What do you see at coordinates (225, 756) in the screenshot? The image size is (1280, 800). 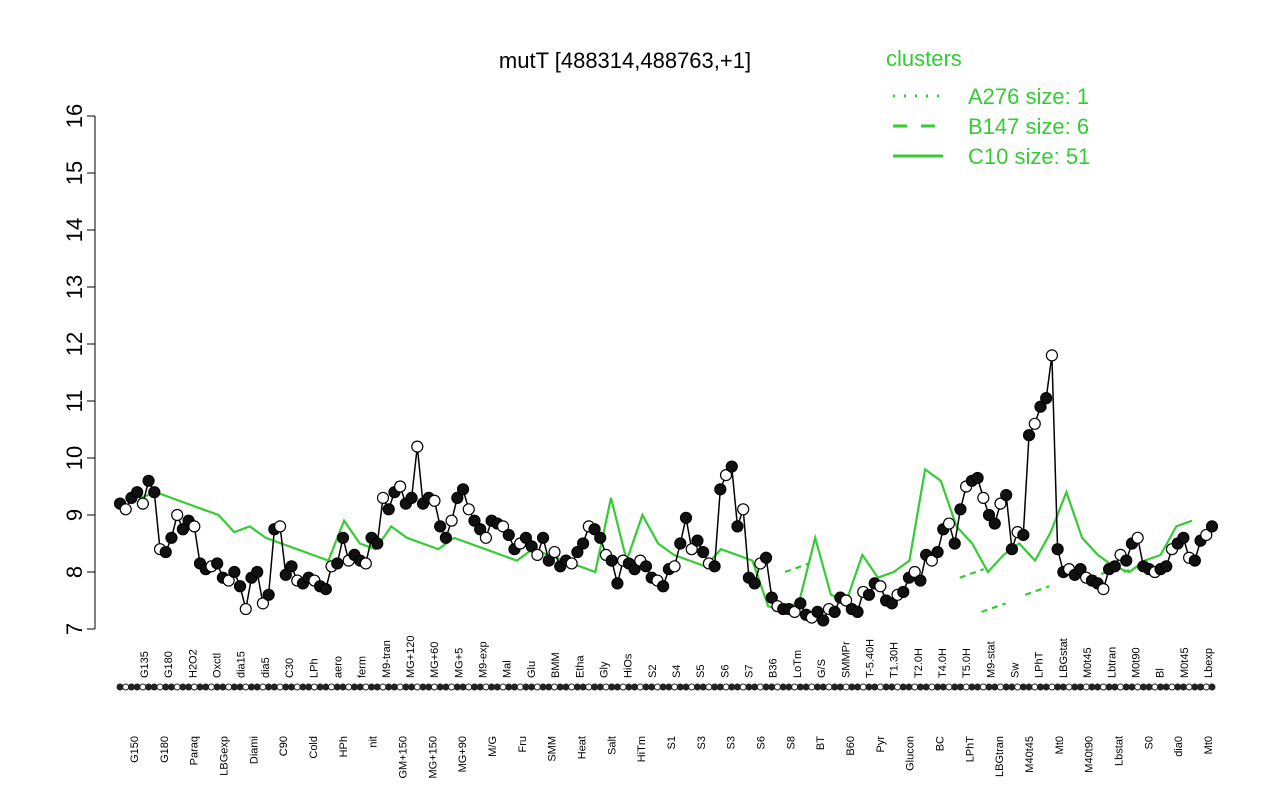 I see `x-tick-label-bottom: LBGexp` at bounding box center [225, 756].